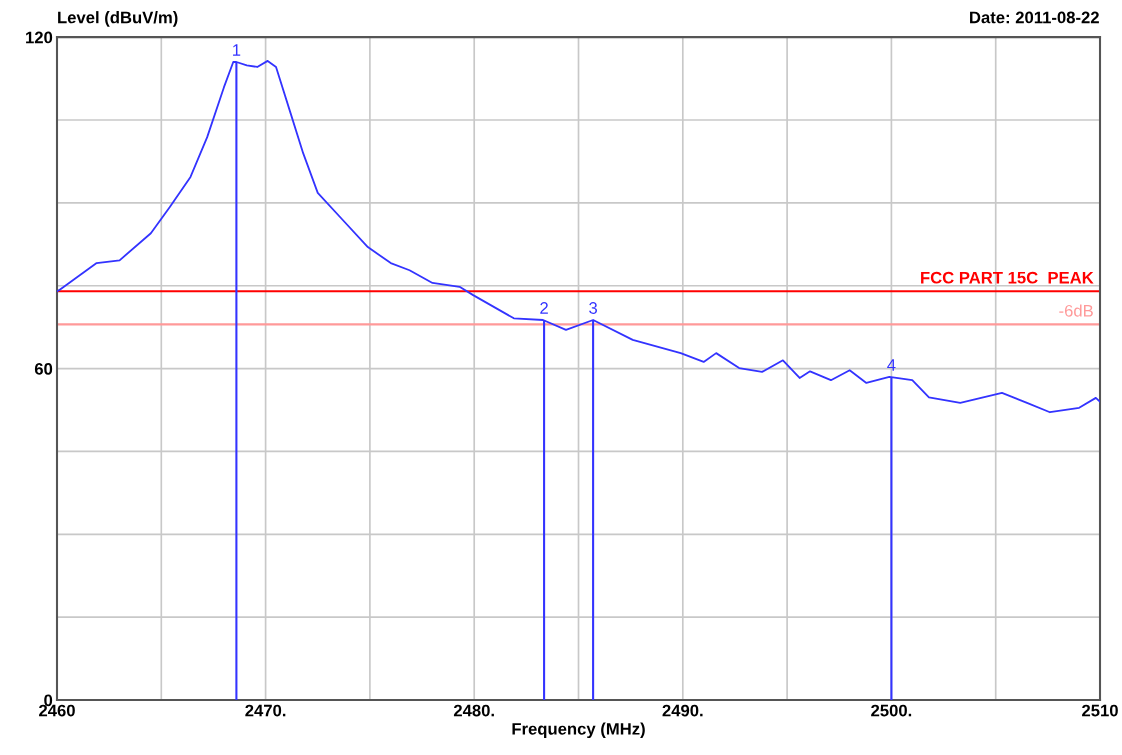  Describe the element at coordinates (473, 710) in the screenshot. I see `x-tick-label: 2480.` at that location.